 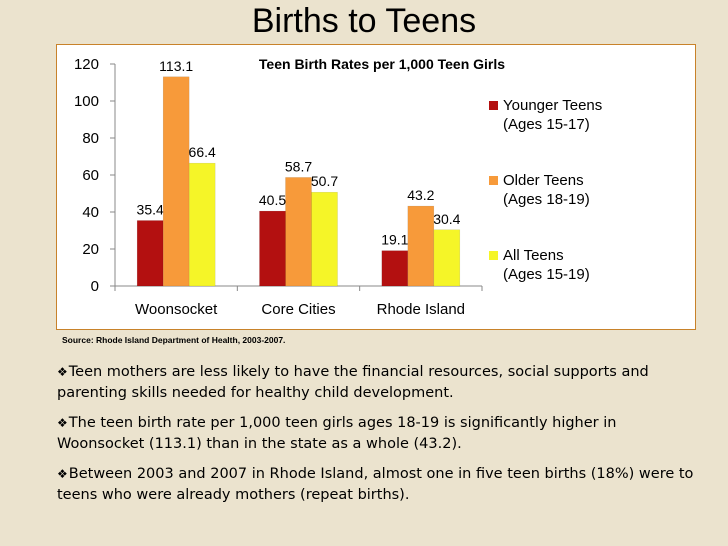 I want to click on data-label: 35.4, so click(x=150, y=210).